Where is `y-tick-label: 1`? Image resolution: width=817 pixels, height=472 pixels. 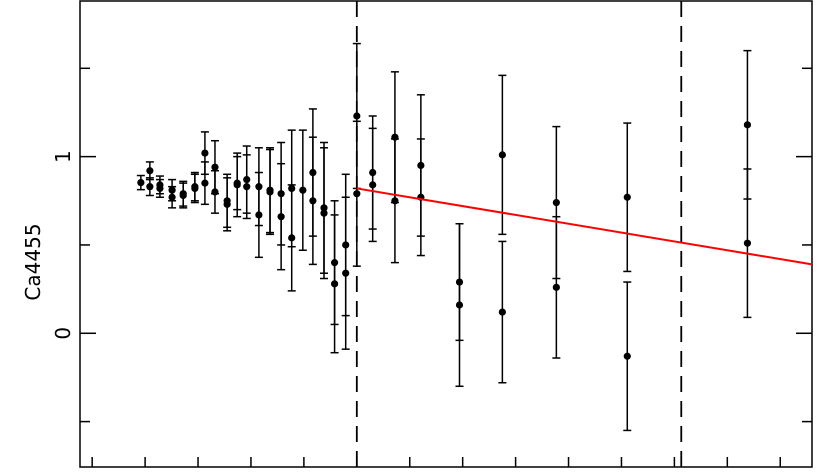 y-tick-label: 1 is located at coordinates (63, 156).